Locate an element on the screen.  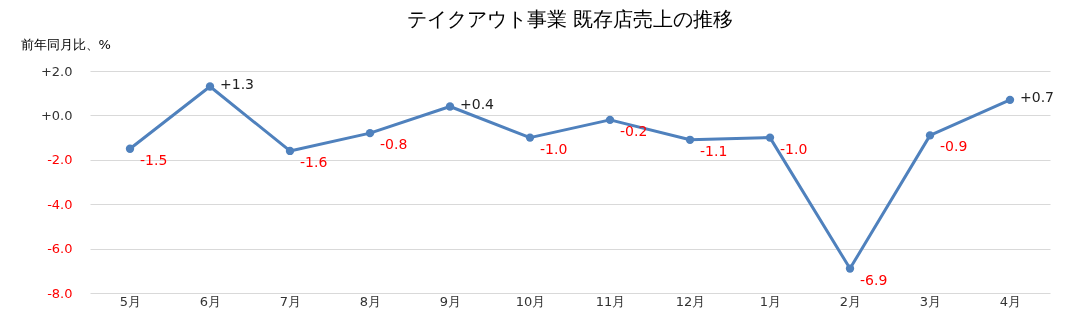
data-label: -1.5 is located at coordinates (154, 159).